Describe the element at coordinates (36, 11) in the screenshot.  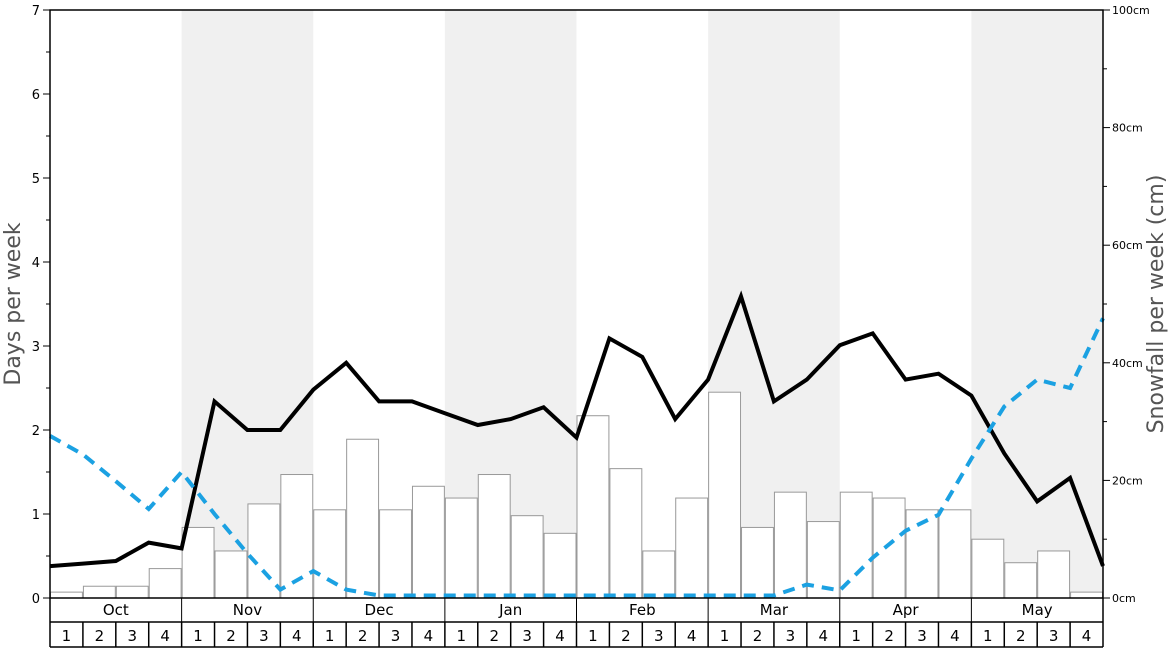
I see `y-tick-label-left: 7` at that location.